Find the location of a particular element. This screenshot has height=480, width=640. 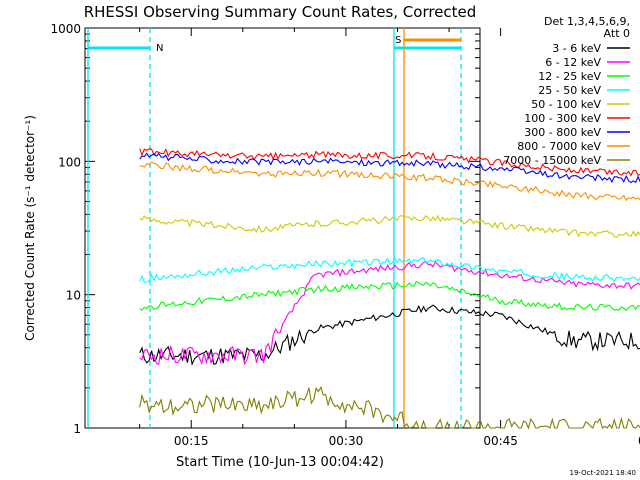

legend-header-line2: Att 0 is located at coordinates (617, 33).